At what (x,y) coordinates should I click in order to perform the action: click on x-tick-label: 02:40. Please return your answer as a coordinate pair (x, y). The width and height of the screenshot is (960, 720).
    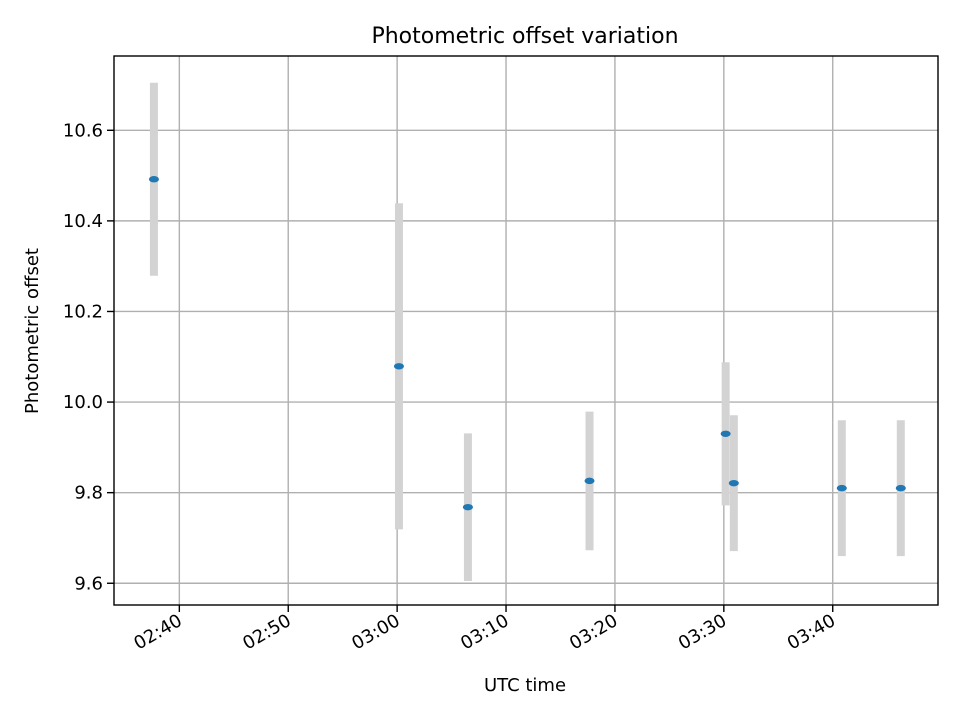
    Looking at the image, I should click on (157, 632).